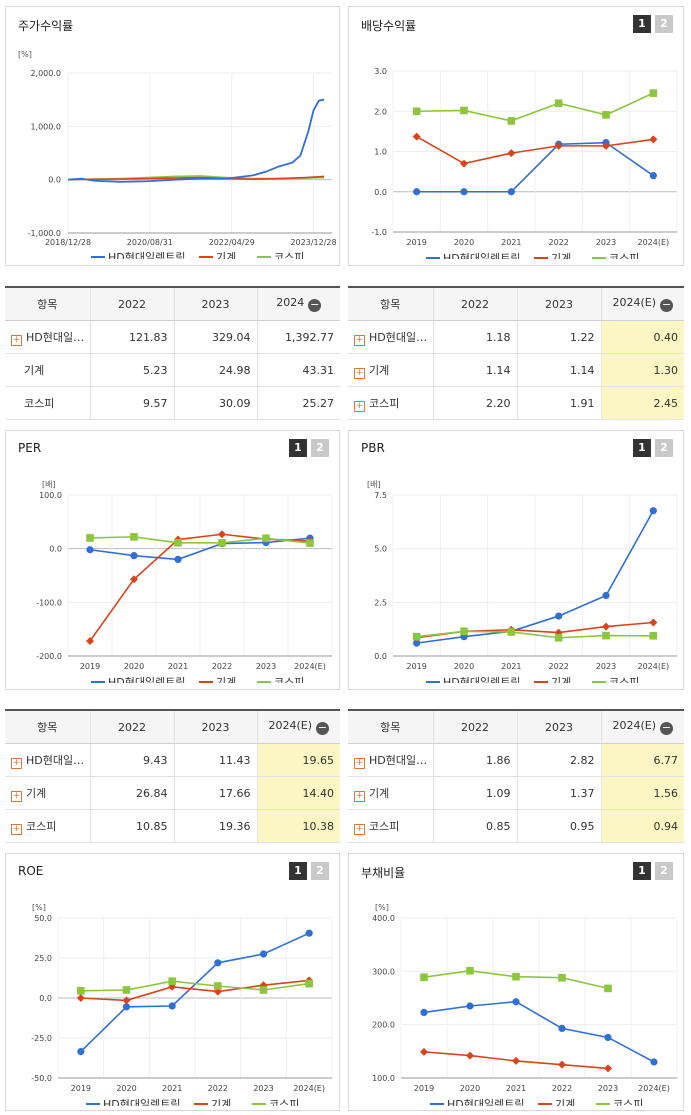  Describe the element at coordinates (642, 24) in the screenshot. I see `dividend-page-1-button: 1` at that location.